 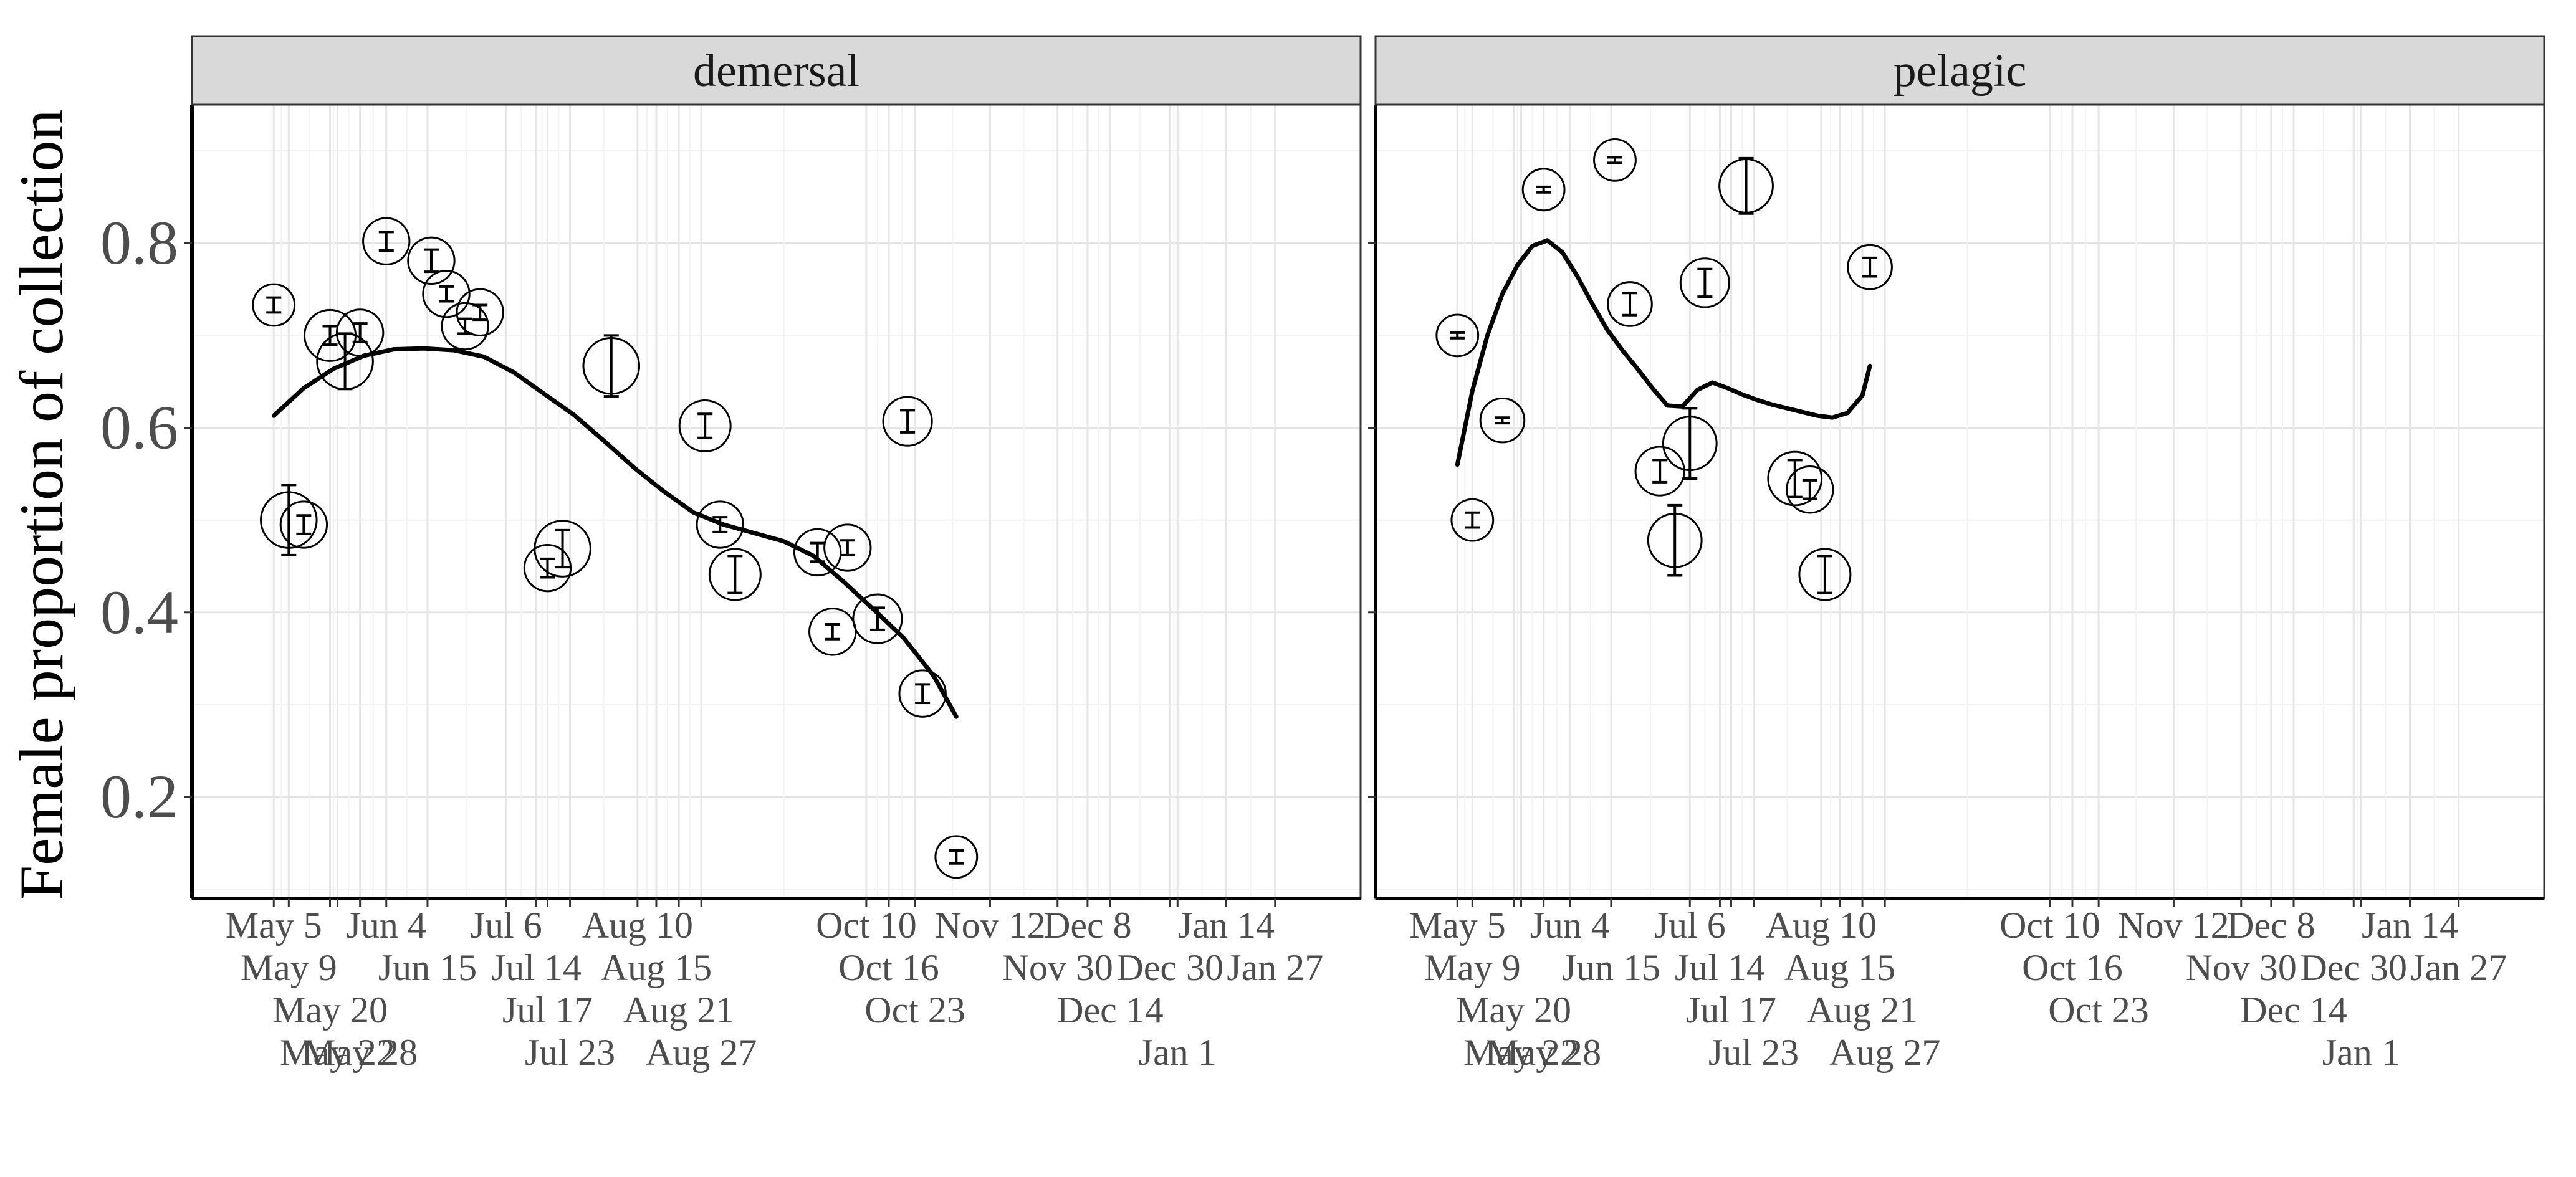 I want to click on x-tick-label: Oct 16, so click(x=888, y=968).